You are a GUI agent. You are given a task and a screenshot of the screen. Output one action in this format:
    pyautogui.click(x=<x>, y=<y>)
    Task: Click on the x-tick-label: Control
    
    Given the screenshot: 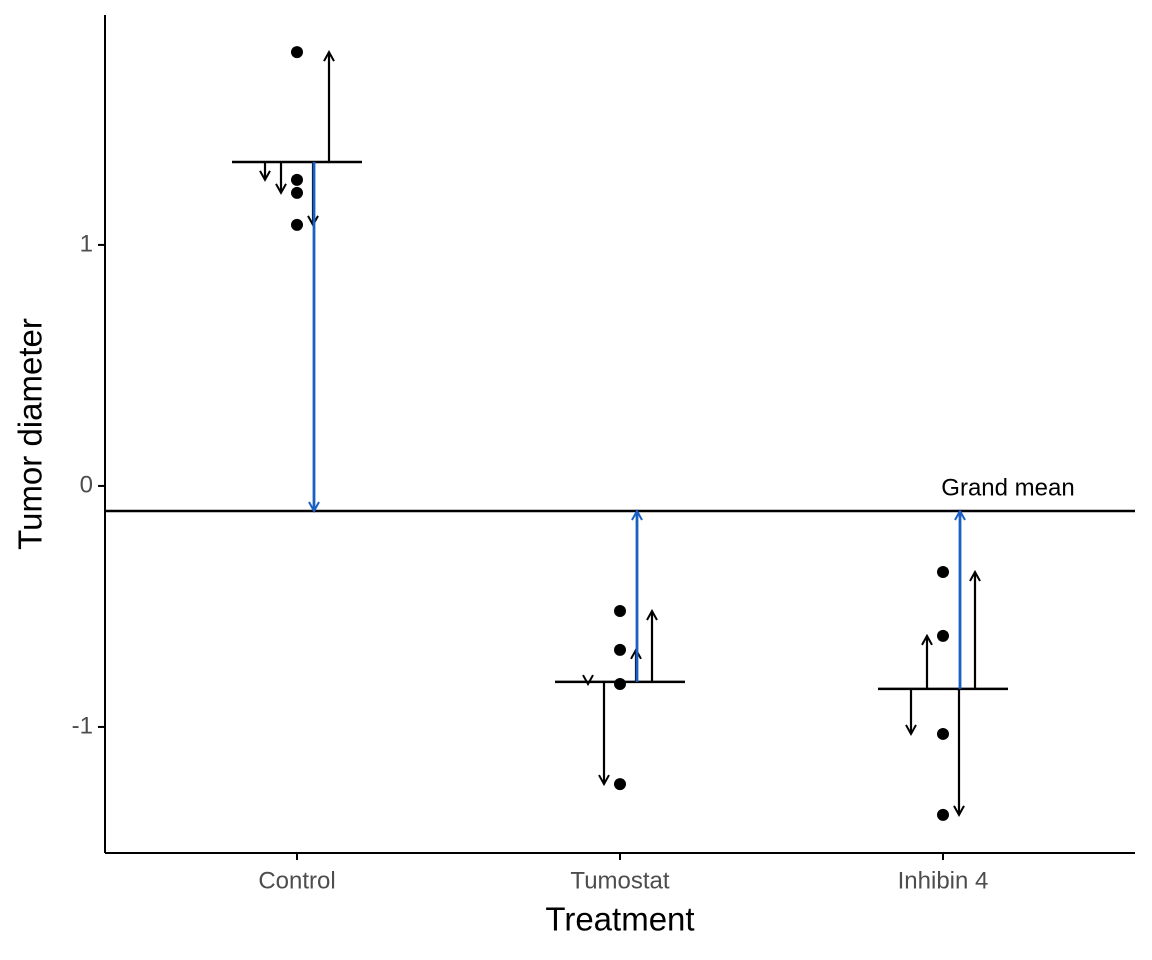 What is the action you would take?
    pyautogui.click(x=296, y=880)
    